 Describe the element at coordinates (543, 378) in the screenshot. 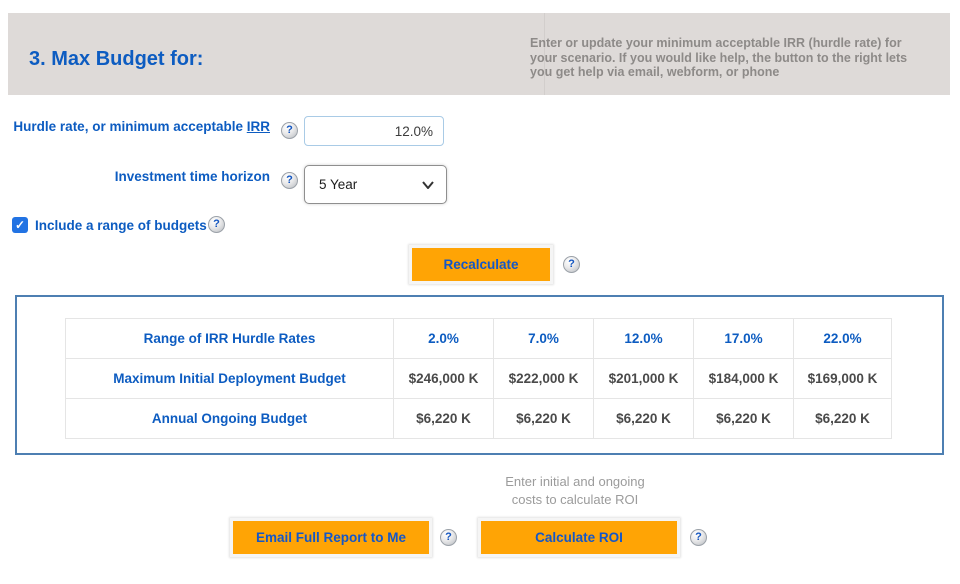

I see `value-cell: $222,000 K` at that location.